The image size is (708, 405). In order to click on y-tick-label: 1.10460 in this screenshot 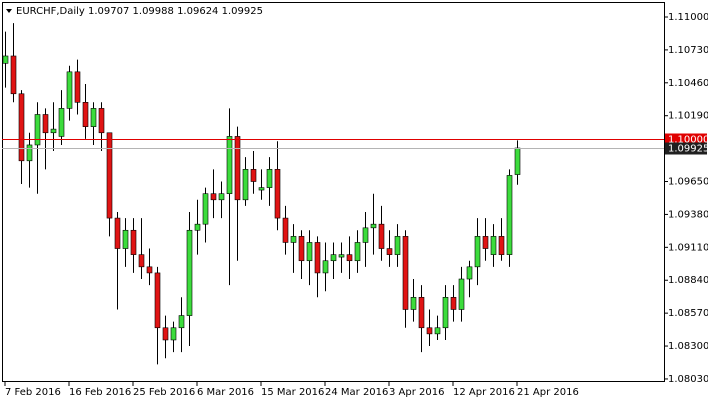, I will do `click(688, 83)`.